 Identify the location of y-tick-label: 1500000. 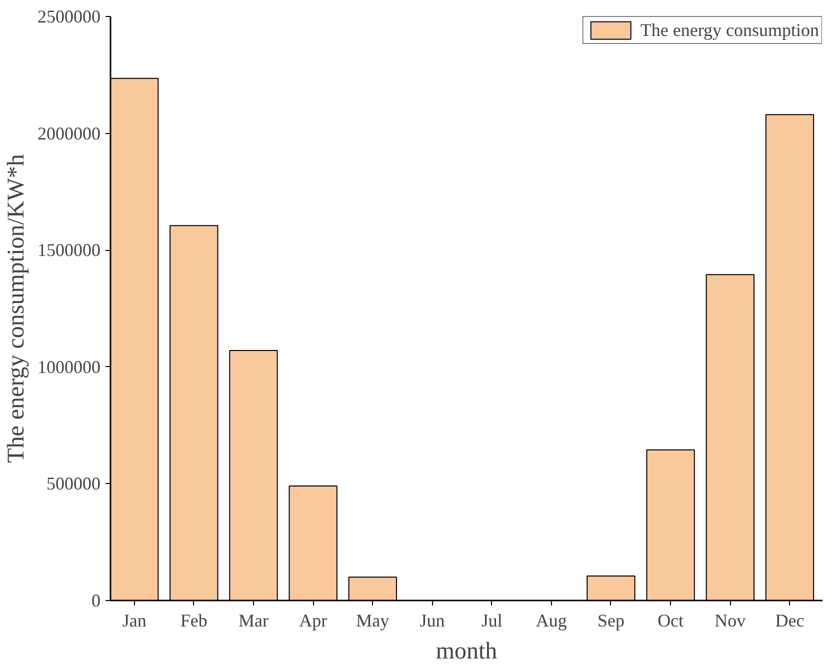
(69, 250).